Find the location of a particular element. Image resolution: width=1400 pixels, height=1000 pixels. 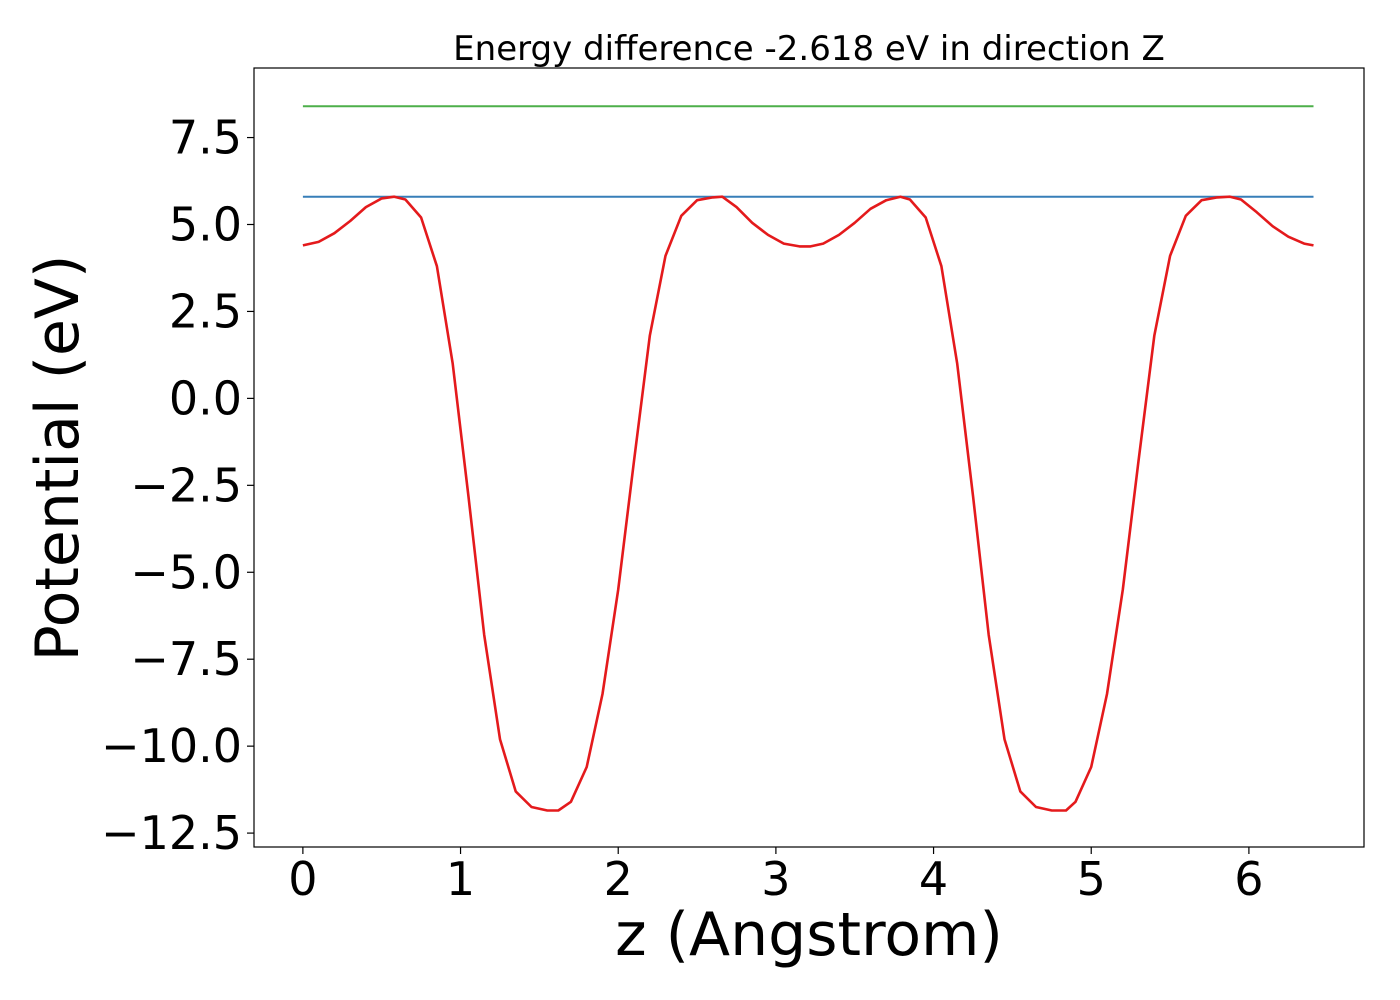

x-tick-label: 6 is located at coordinates (1248, 879).